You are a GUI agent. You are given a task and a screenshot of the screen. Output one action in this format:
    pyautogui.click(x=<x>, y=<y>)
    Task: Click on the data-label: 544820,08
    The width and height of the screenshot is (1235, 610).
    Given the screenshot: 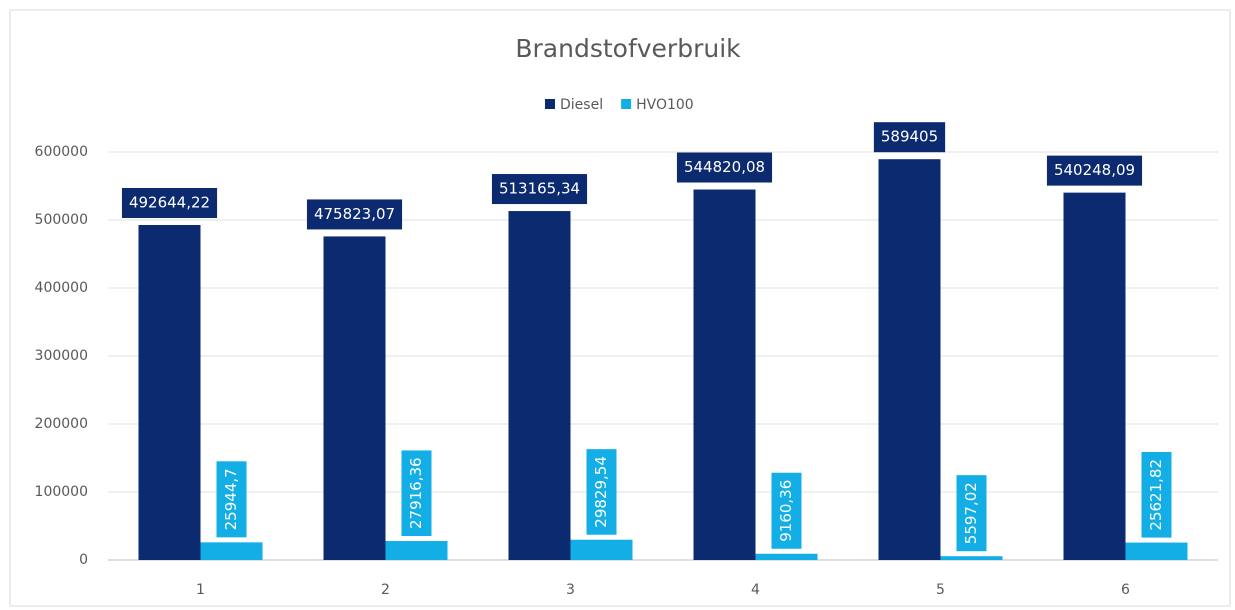 What is the action you would take?
    pyautogui.click(x=724, y=167)
    